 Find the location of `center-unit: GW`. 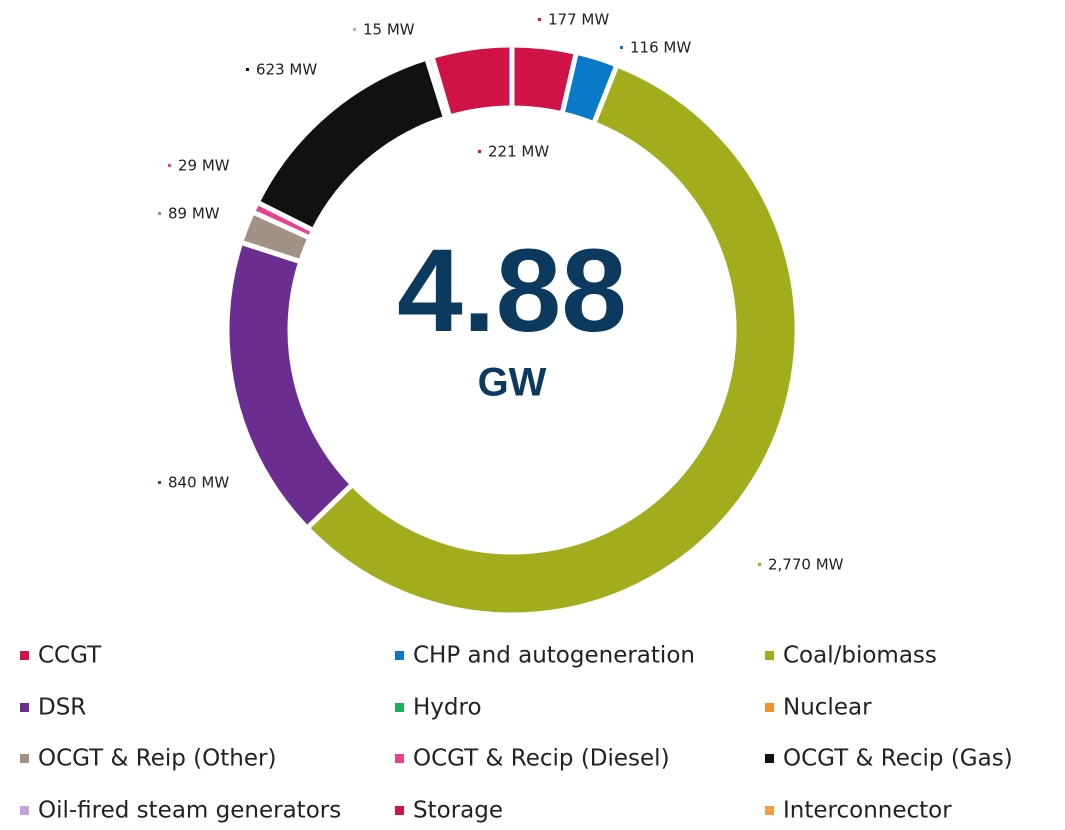

center-unit: GW is located at coordinates (512, 383).